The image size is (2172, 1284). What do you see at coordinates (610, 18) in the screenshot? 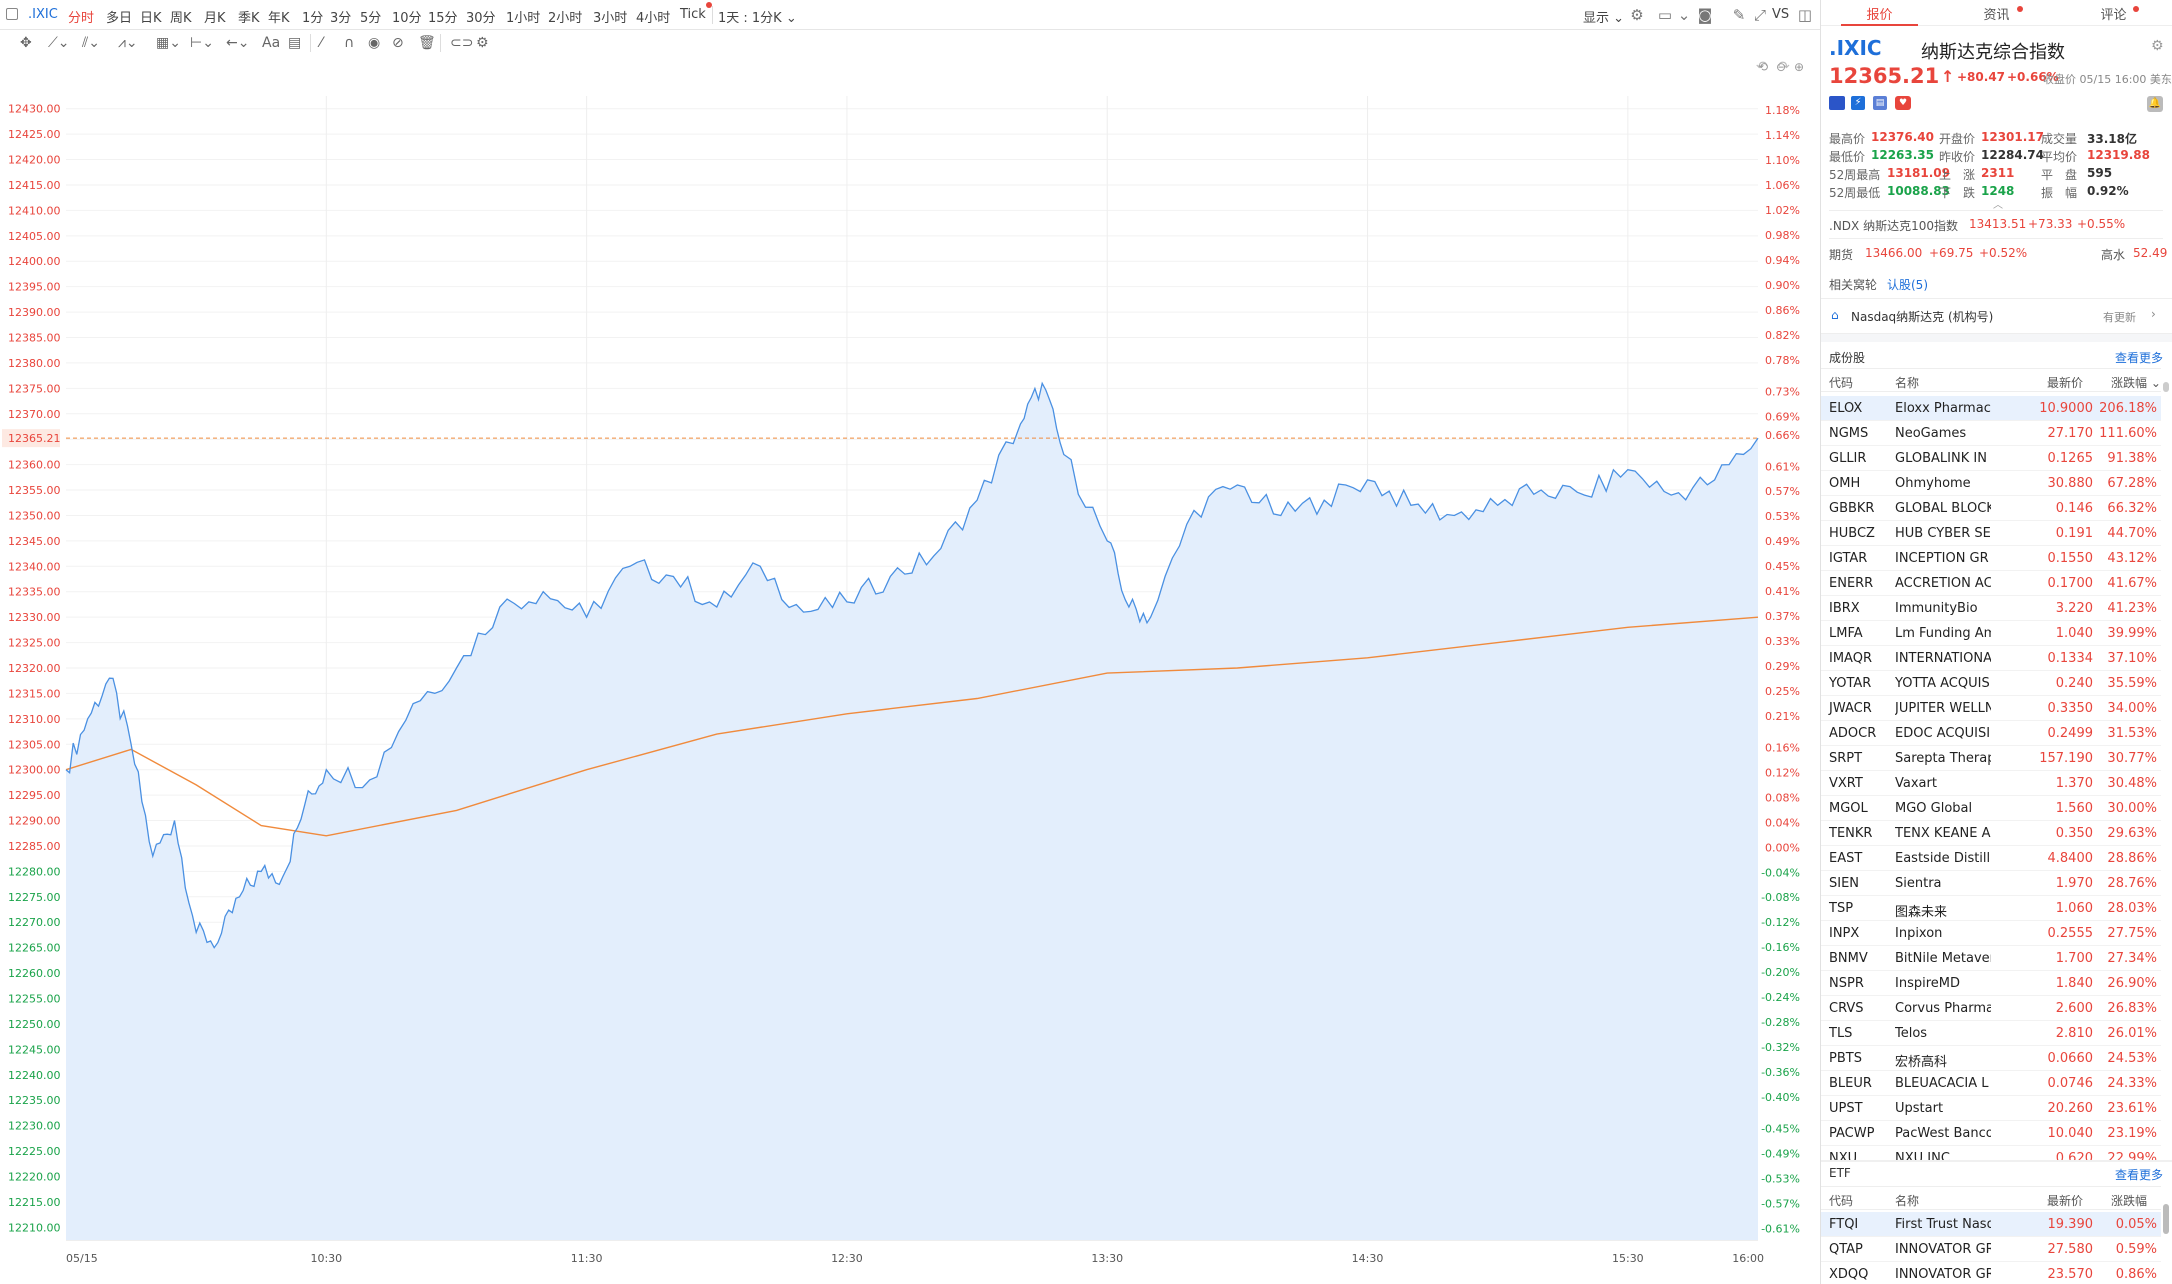
I see `period-tab: 3小时` at bounding box center [610, 18].